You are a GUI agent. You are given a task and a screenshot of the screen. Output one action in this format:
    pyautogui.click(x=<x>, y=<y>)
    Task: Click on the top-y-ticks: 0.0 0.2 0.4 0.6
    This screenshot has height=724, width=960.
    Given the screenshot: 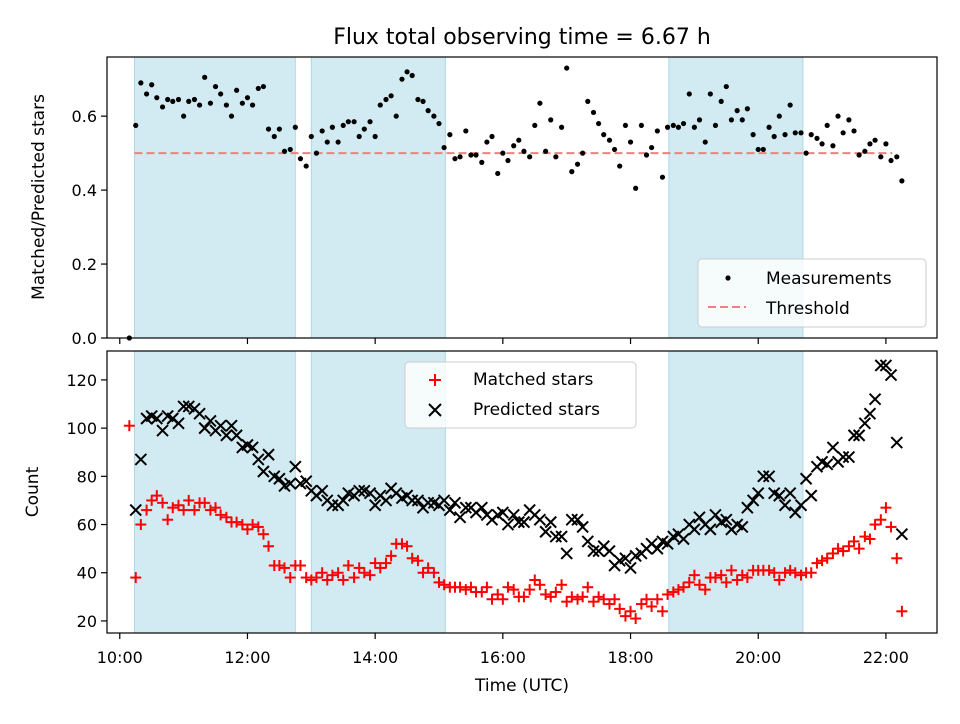 What is the action you would take?
    pyautogui.click(x=89, y=227)
    